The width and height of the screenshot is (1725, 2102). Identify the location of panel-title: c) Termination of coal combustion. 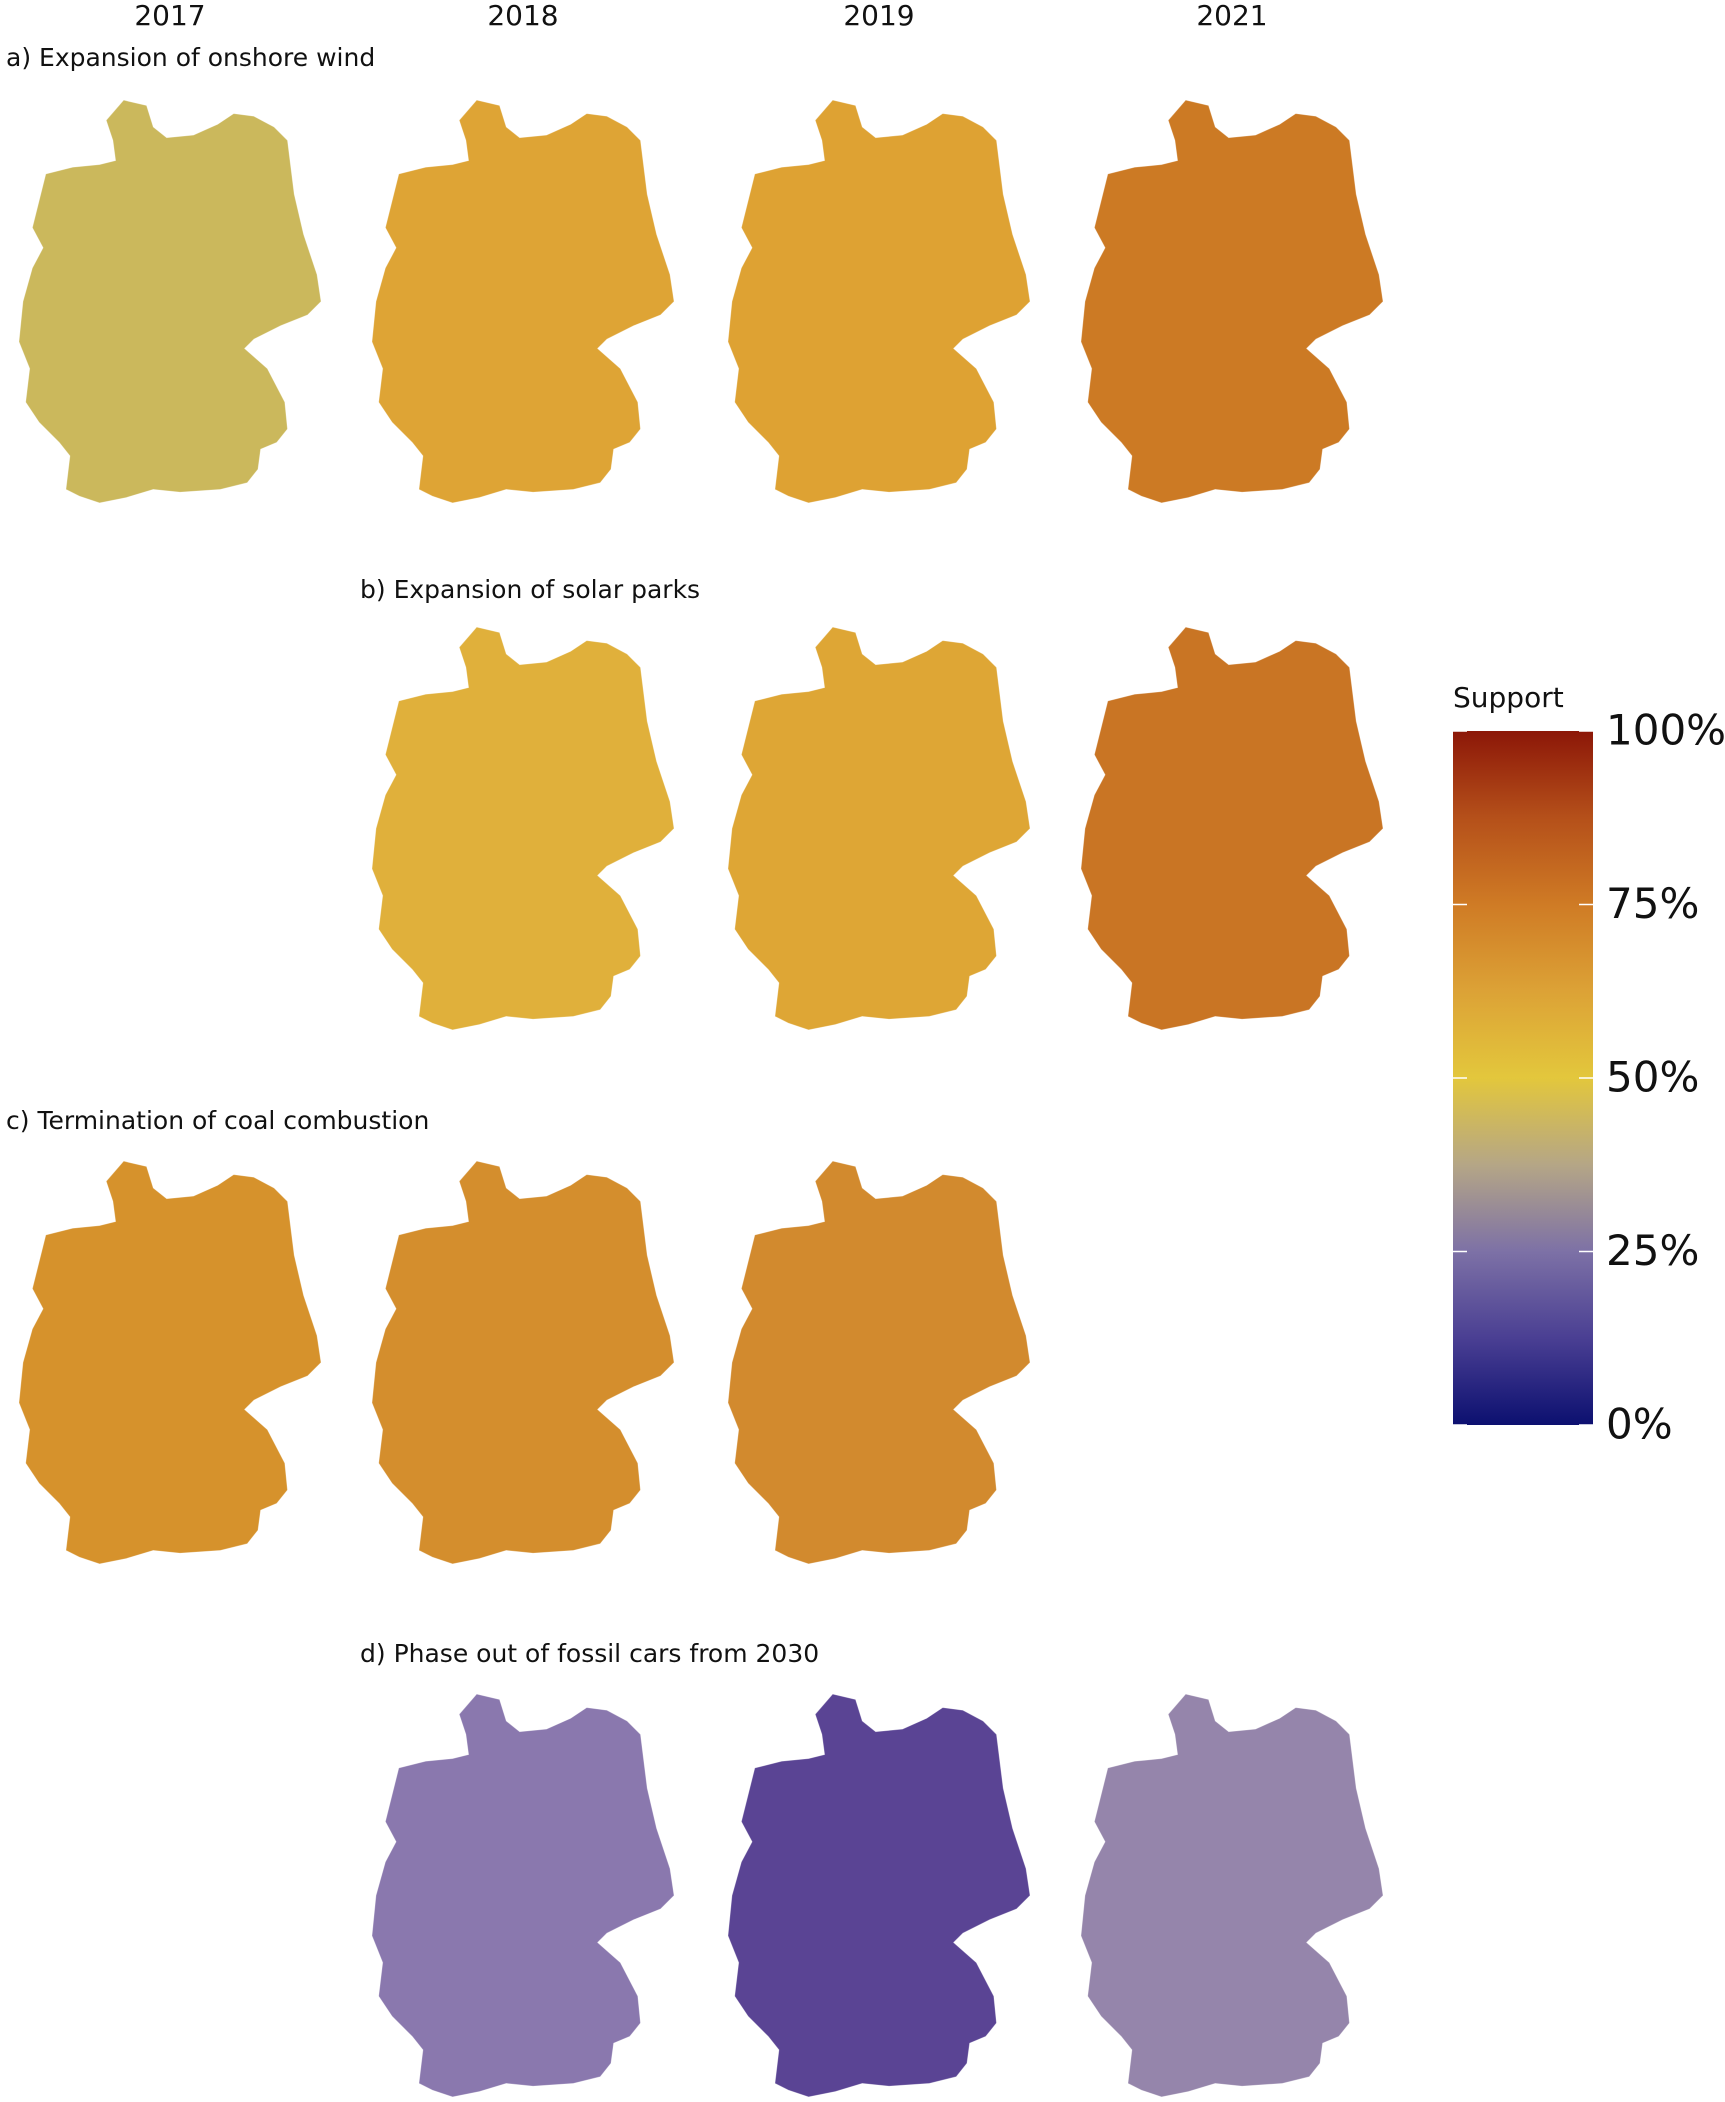
(217, 1120).